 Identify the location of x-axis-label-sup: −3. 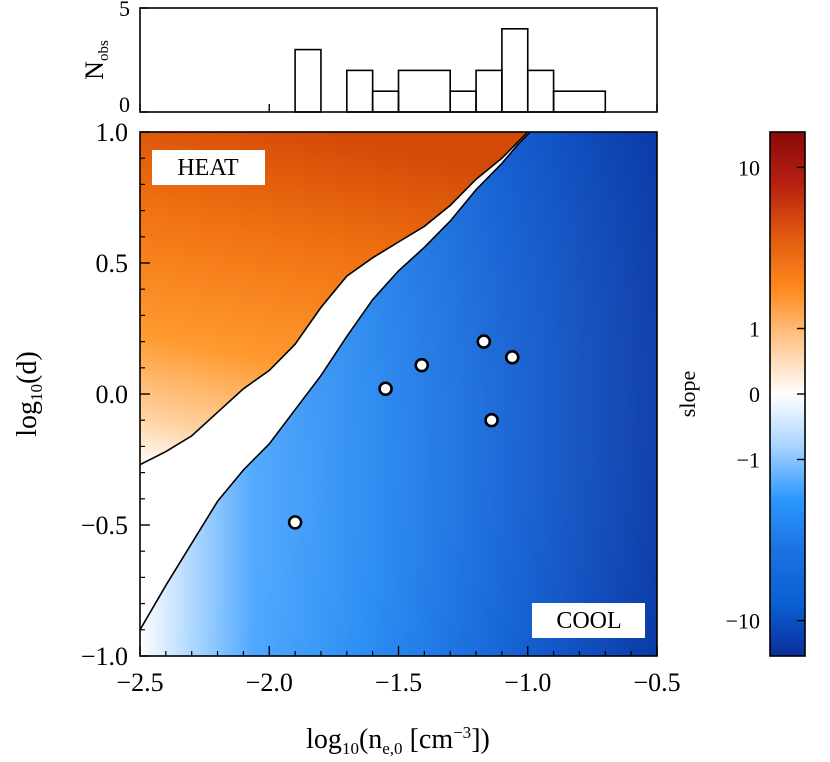
(462, 732).